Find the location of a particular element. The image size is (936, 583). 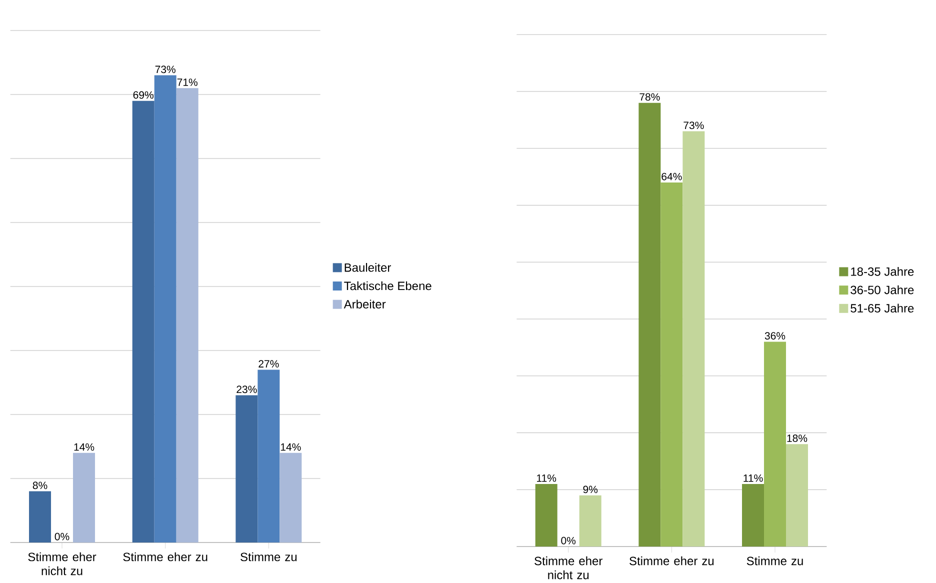

data-label: 71% is located at coordinates (187, 82).